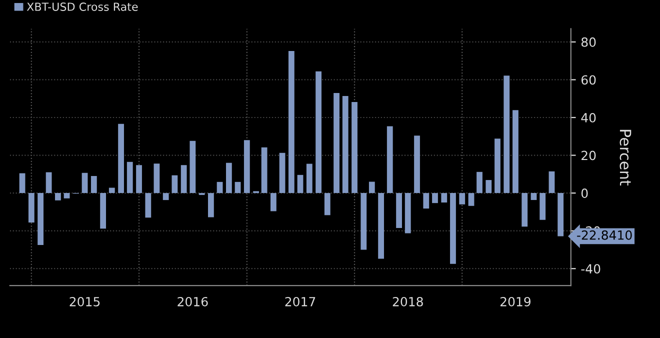 The image size is (660, 338). Describe the element at coordinates (193, 301) in the screenshot. I see `x-tick-label: 2016` at that location.